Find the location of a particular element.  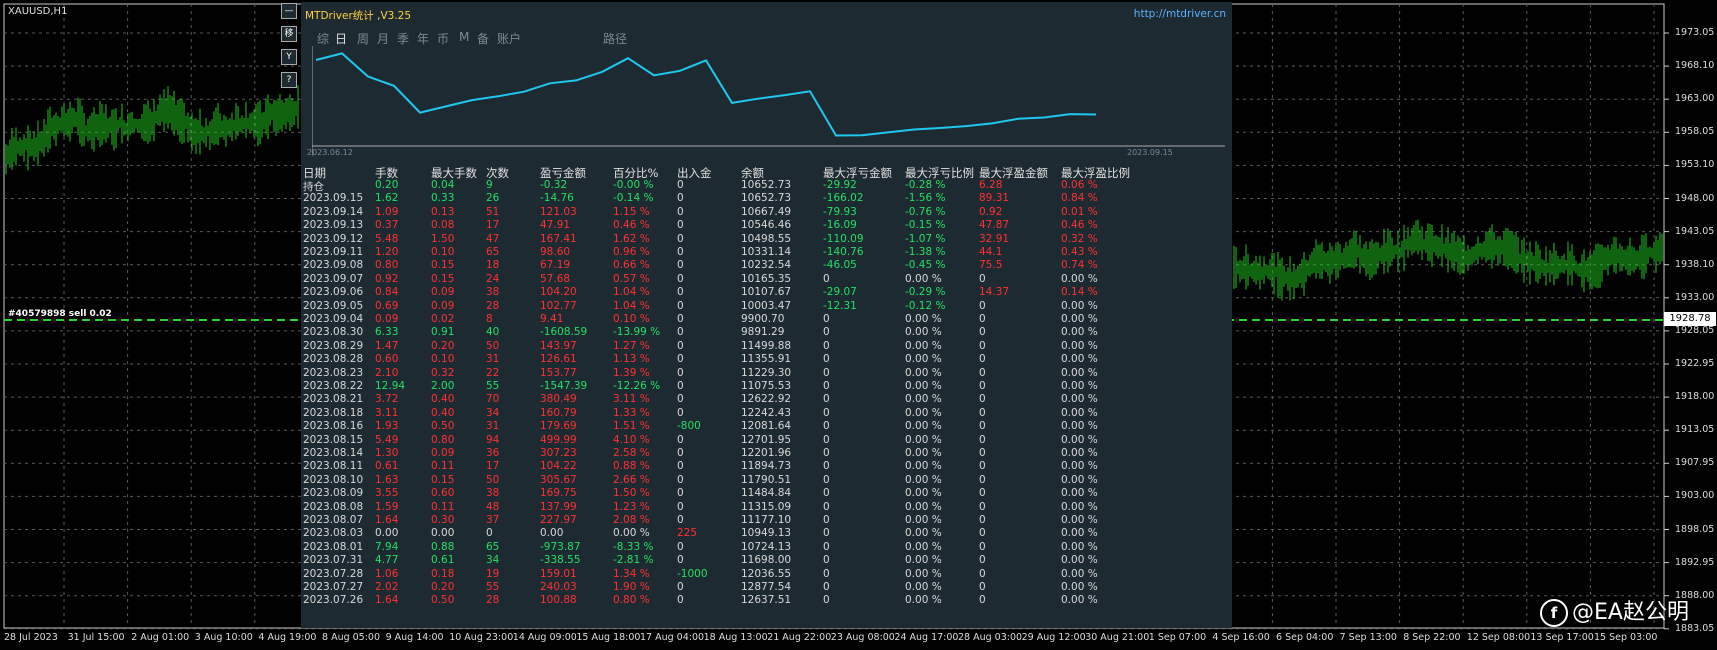

tab-10: 路径 is located at coordinates (615, 39).